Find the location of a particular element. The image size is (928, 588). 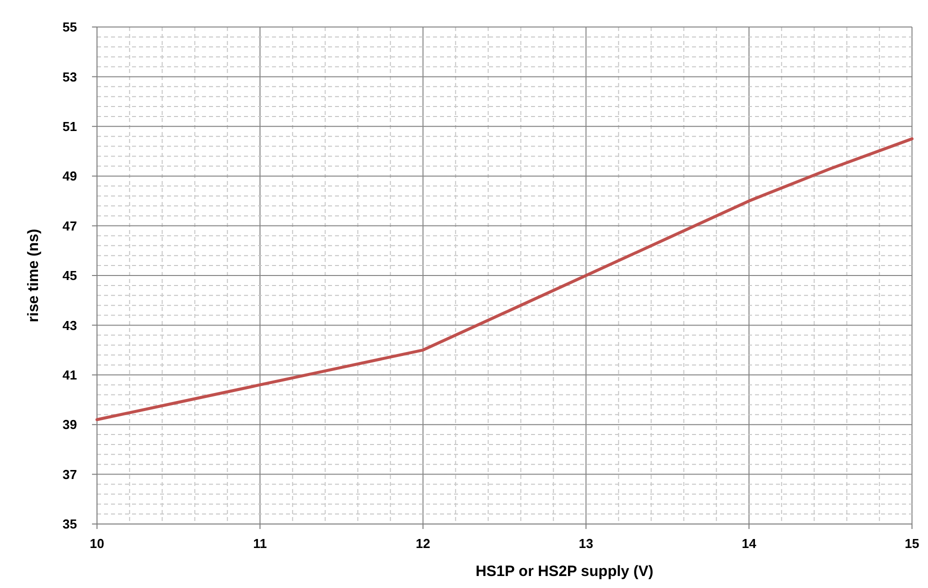

y-tick-label: 49 is located at coordinates (69, 176).